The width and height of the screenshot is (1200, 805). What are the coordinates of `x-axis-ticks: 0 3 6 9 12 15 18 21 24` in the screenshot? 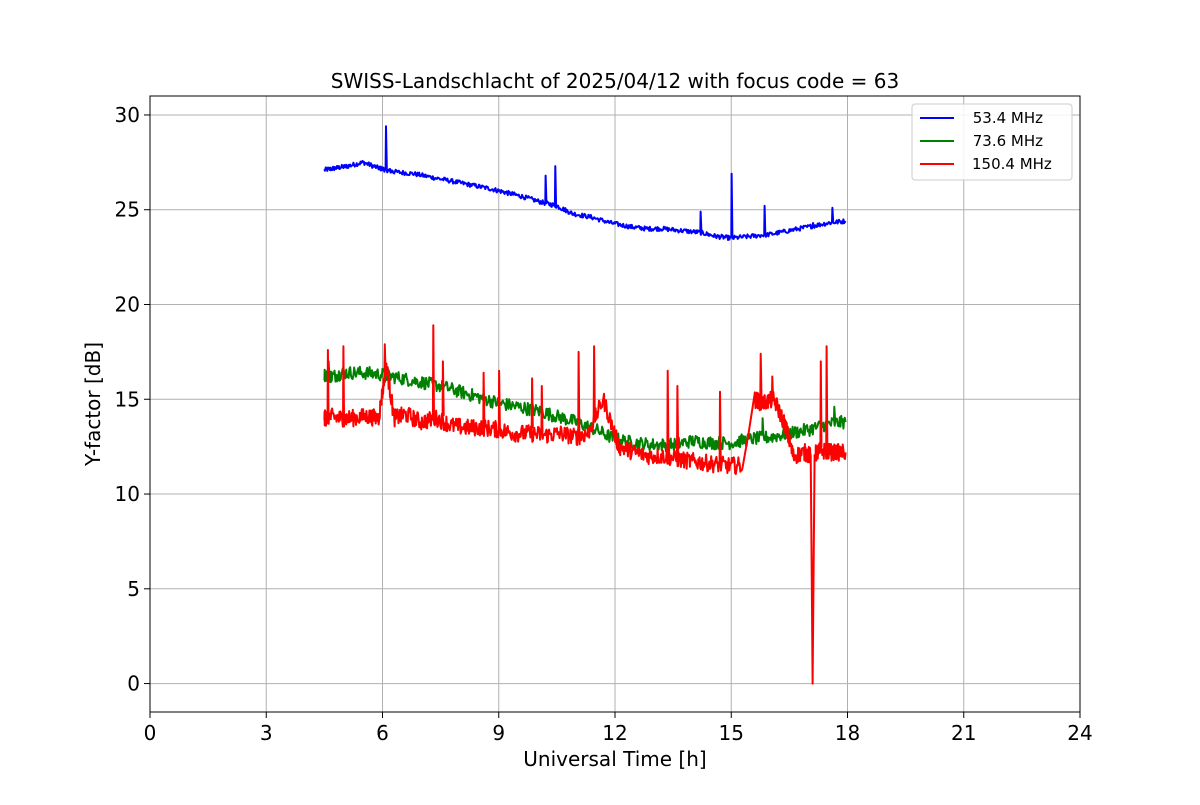 It's located at (618, 728).